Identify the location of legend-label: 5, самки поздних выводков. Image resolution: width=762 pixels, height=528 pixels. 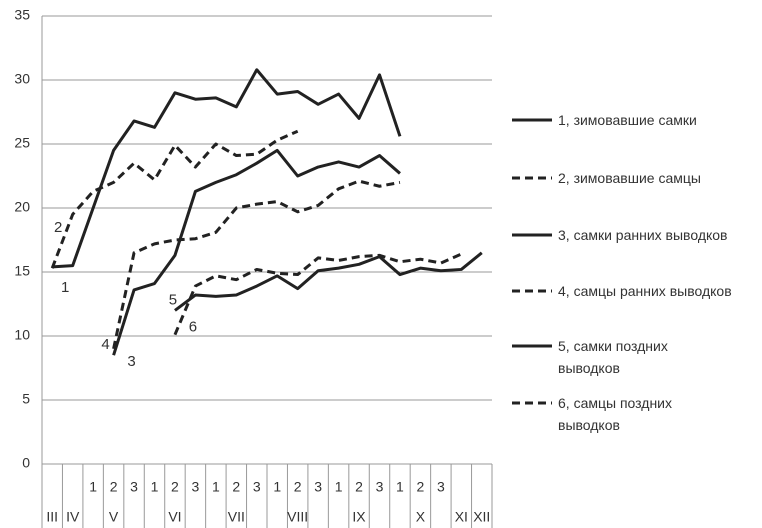
(613, 357).